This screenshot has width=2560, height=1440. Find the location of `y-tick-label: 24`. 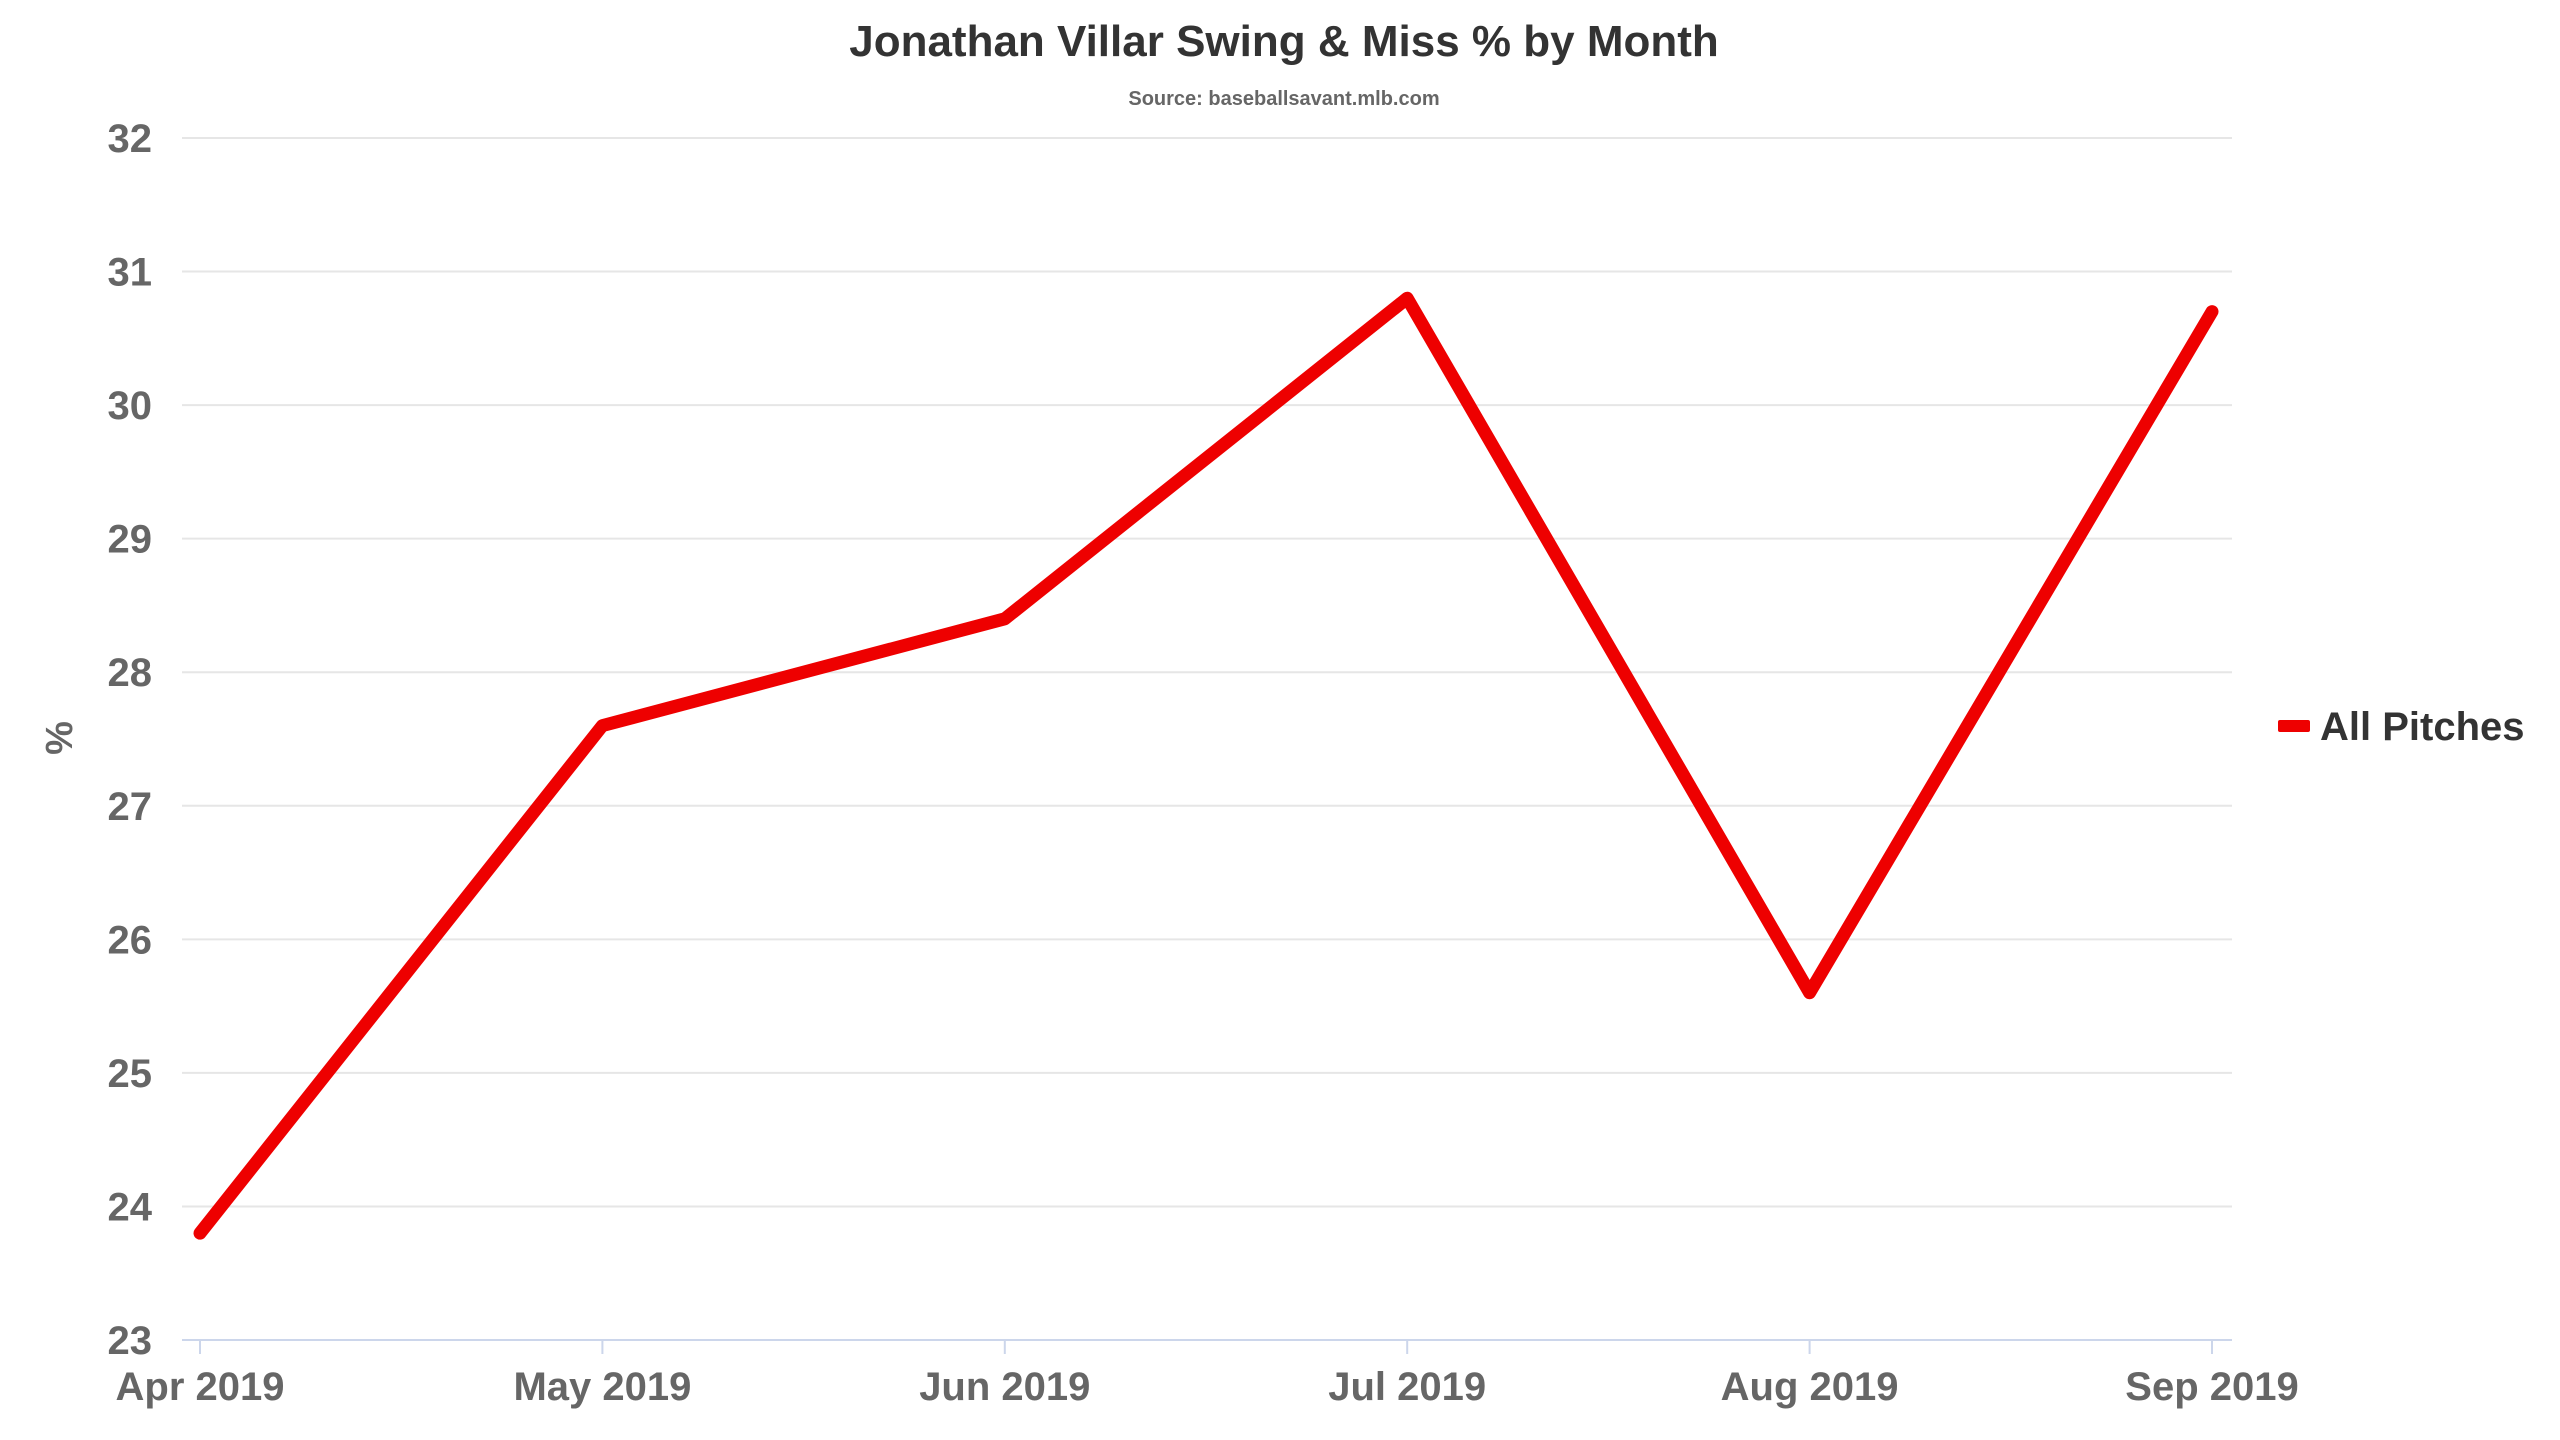

y-tick-label: 24 is located at coordinates (130, 1207).